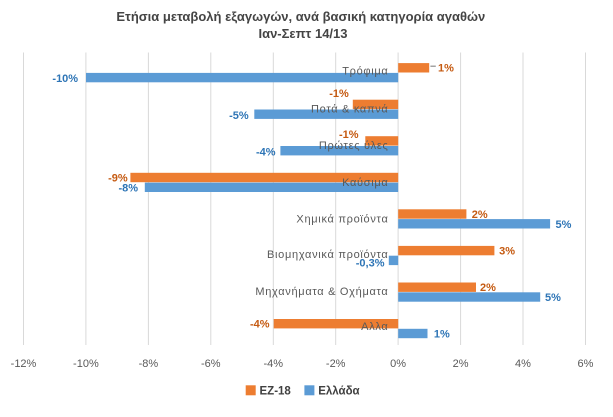  I want to click on svg-text: ΕΖ-18, so click(276, 391).